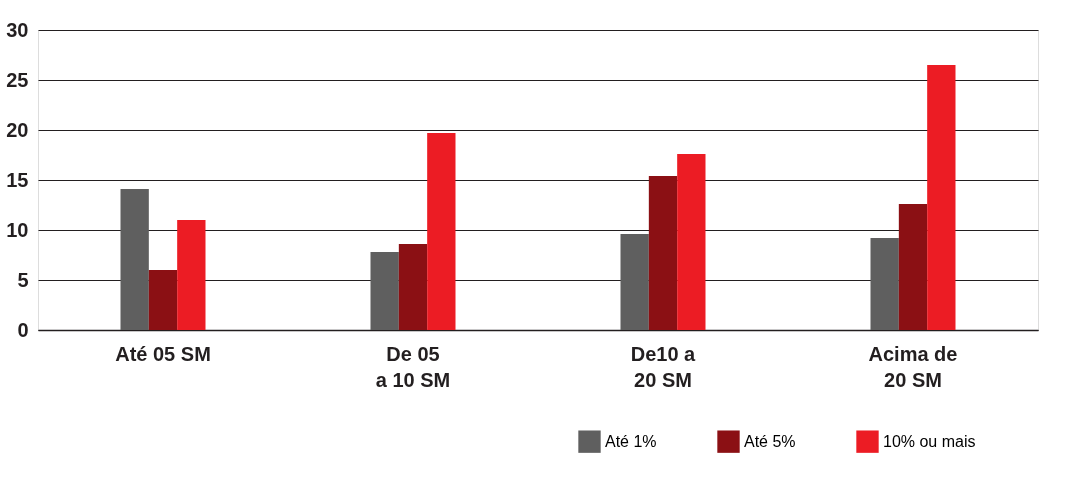  What do you see at coordinates (17, 179) in the screenshot?
I see `y-tick-label: 15` at bounding box center [17, 179].